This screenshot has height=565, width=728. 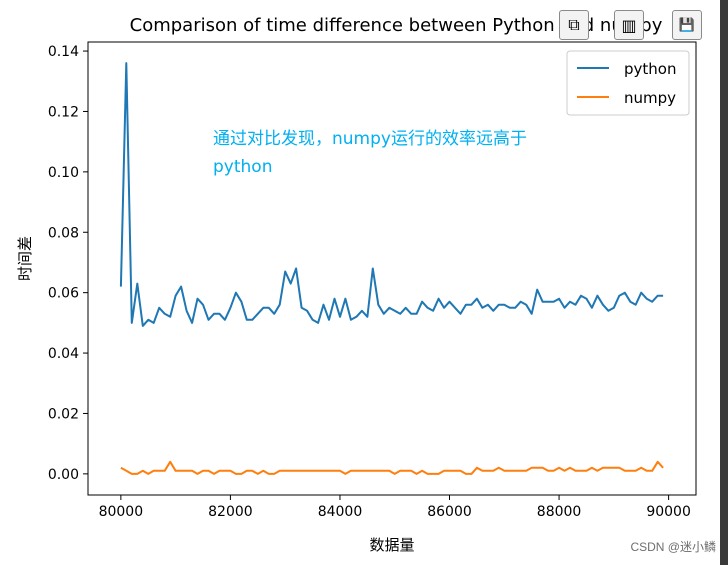 I want to click on y-tick-label: 0.08, so click(x=63, y=233).